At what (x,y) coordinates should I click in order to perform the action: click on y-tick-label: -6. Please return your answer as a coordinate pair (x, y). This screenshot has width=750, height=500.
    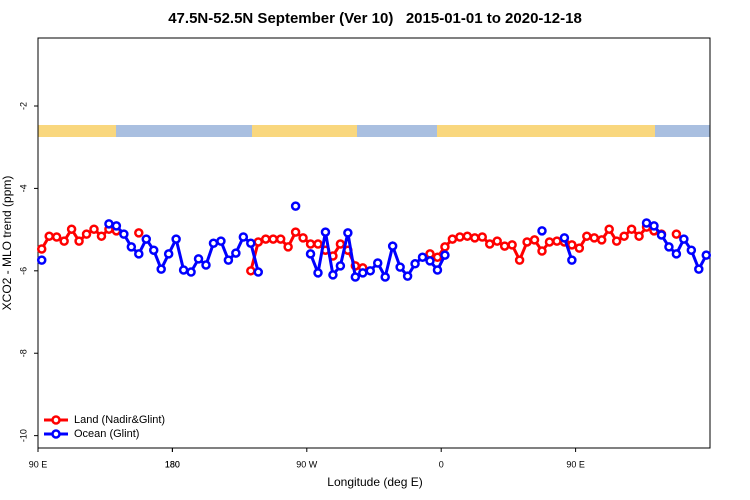
    Looking at the image, I should click on (23, 271).